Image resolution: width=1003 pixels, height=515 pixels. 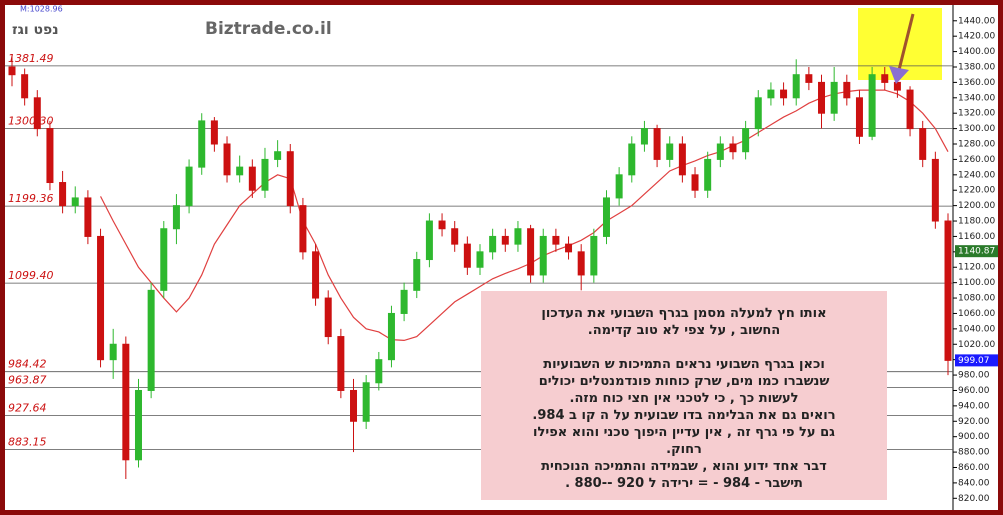 What do you see at coordinates (976, 52) in the screenshot?
I see `y-tick-label: 1400.00` at bounding box center [976, 52].